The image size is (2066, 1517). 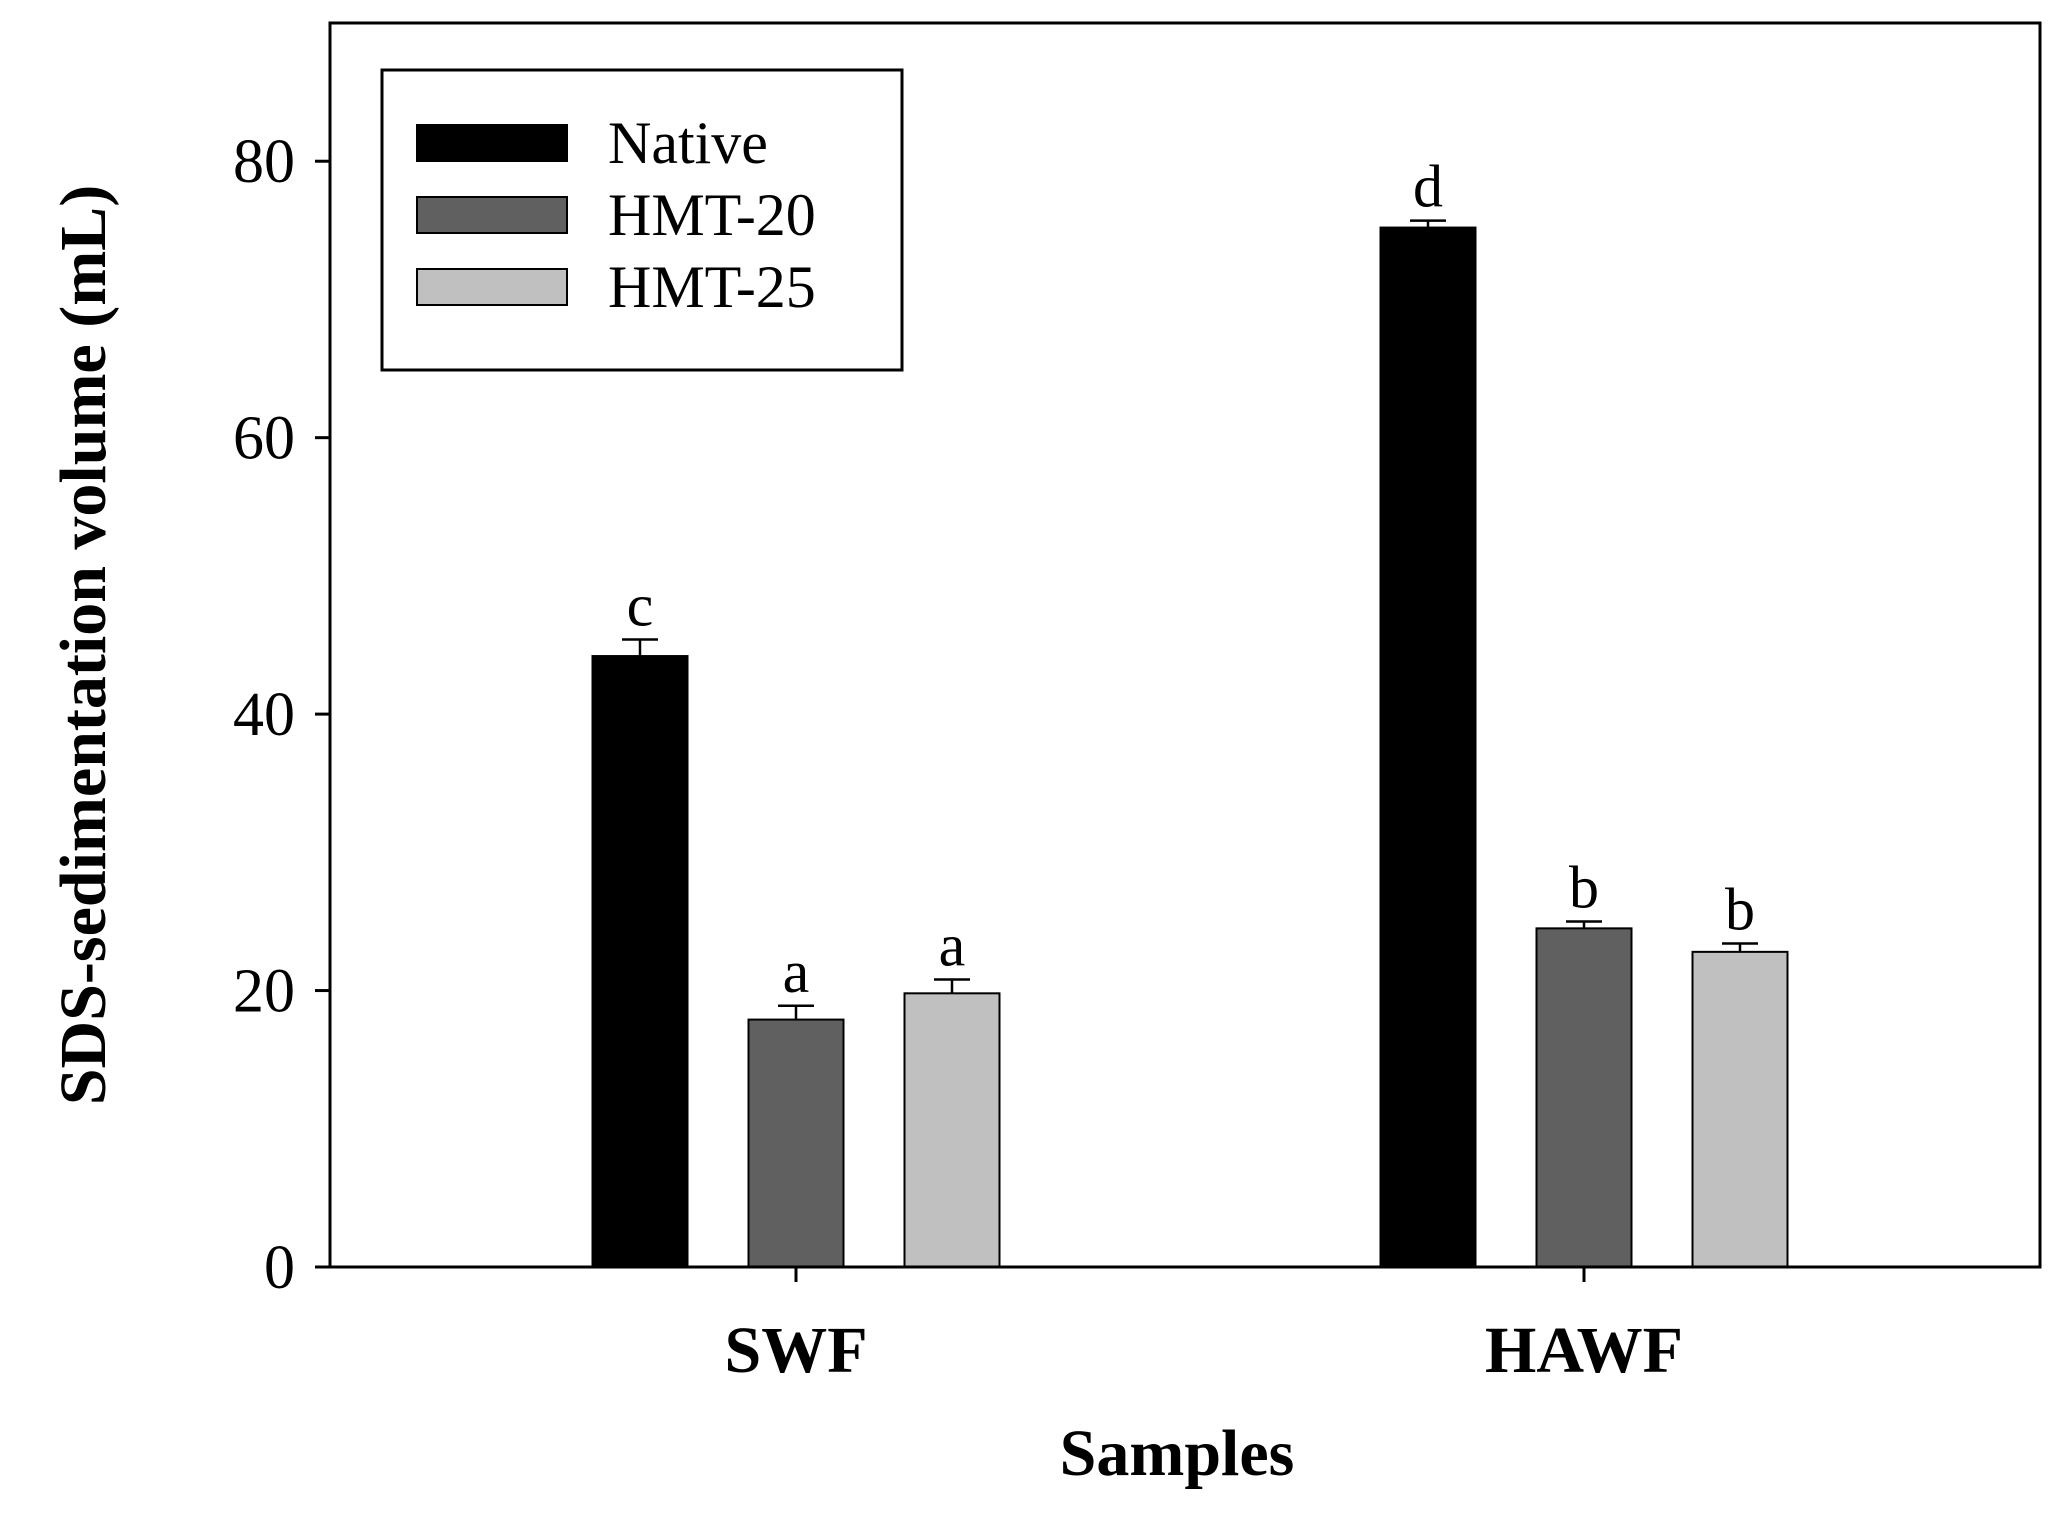 I want to click on legend-label: HMT-25, so click(x=712, y=287).